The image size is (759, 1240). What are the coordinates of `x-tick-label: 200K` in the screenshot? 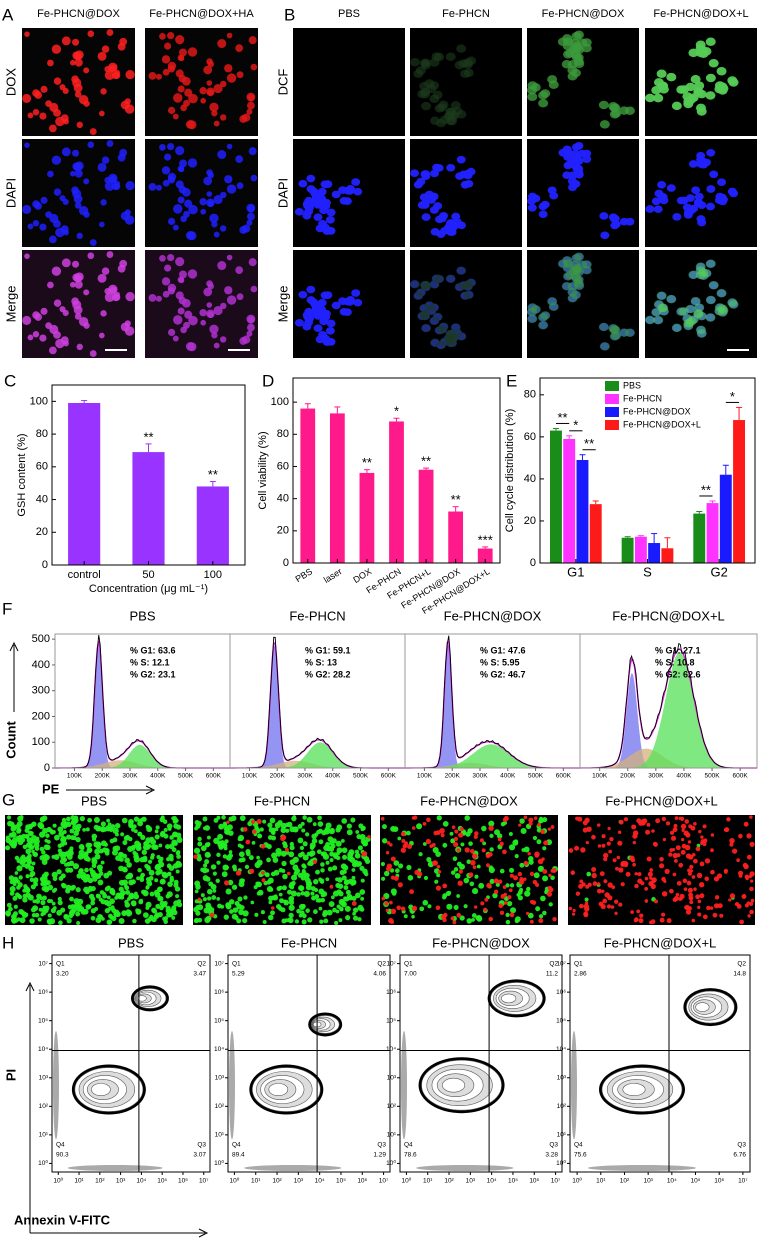 It's located at (103, 776).